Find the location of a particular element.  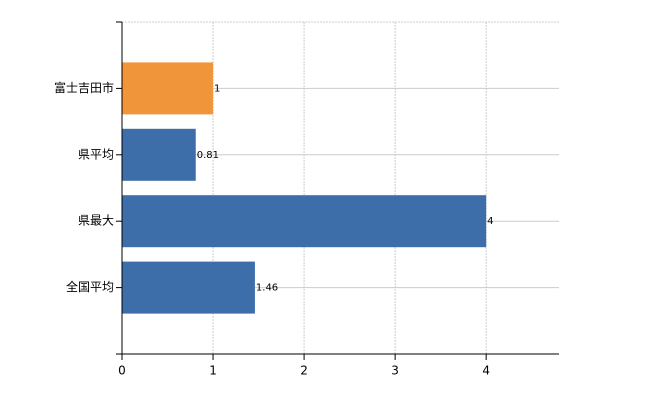

y-tick-label: 県平均 is located at coordinates (96, 154).